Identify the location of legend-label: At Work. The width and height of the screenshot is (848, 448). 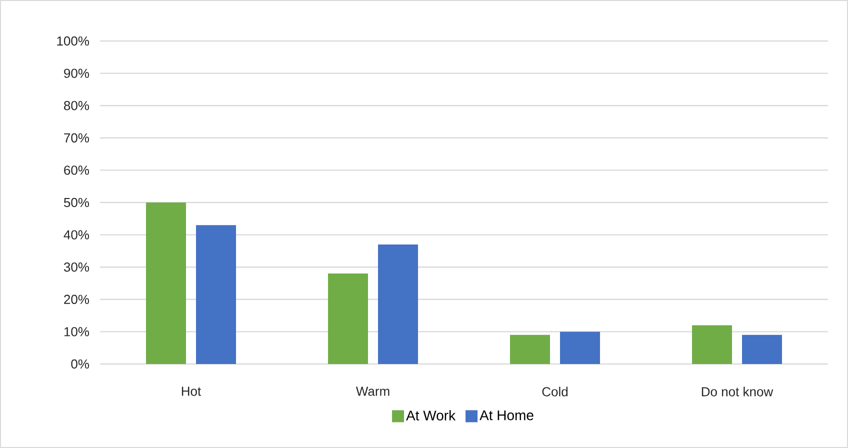
(431, 415).